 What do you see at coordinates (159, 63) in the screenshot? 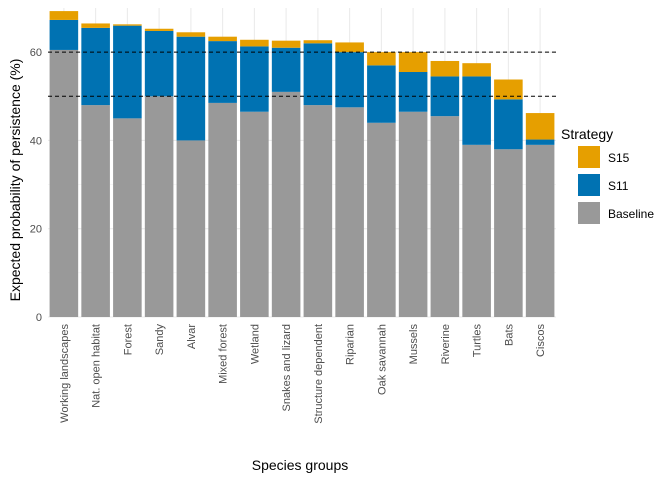
I see `bar-s11-sandy` at bounding box center [159, 63].